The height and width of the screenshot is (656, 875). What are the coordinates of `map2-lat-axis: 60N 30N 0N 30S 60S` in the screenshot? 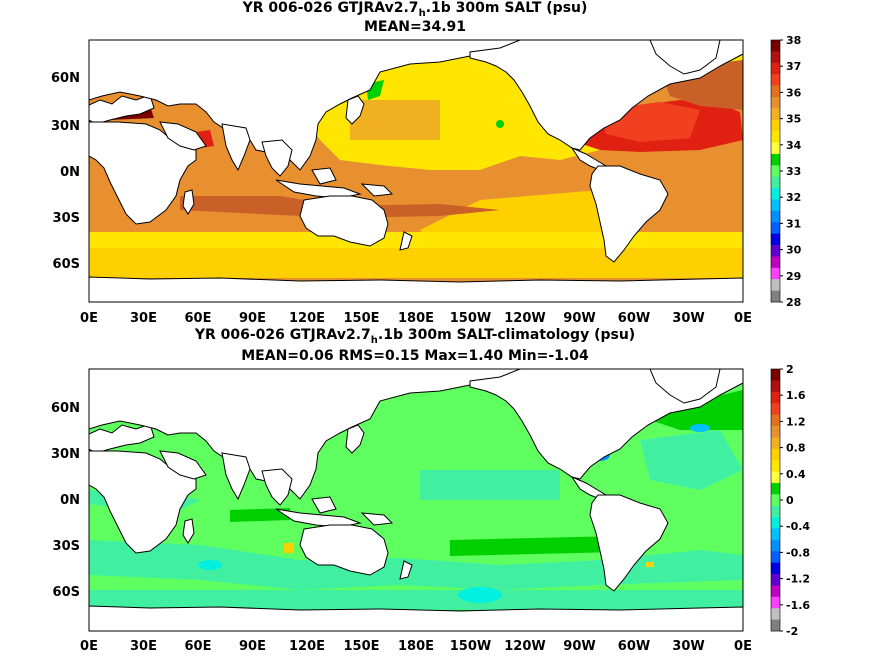 It's located at (65, 500).